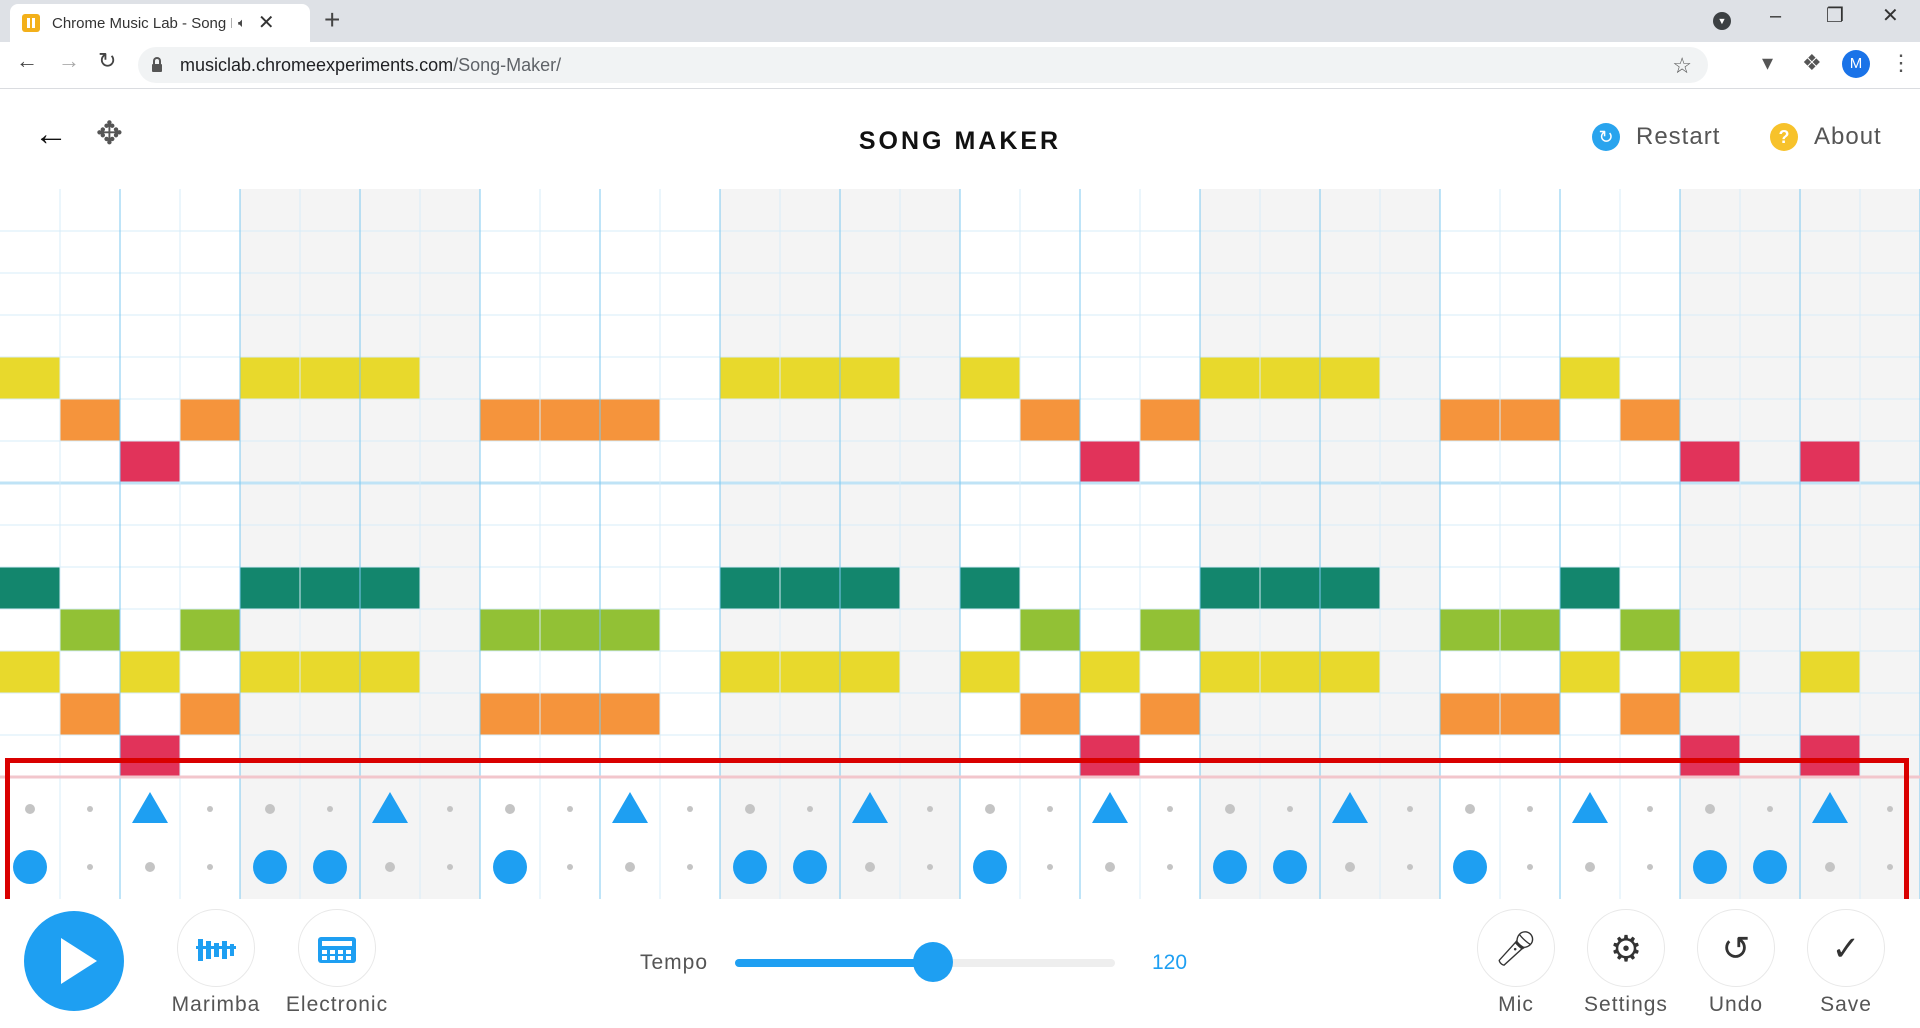  What do you see at coordinates (337, 948) in the screenshot?
I see `electronic-button` at bounding box center [337, 948].